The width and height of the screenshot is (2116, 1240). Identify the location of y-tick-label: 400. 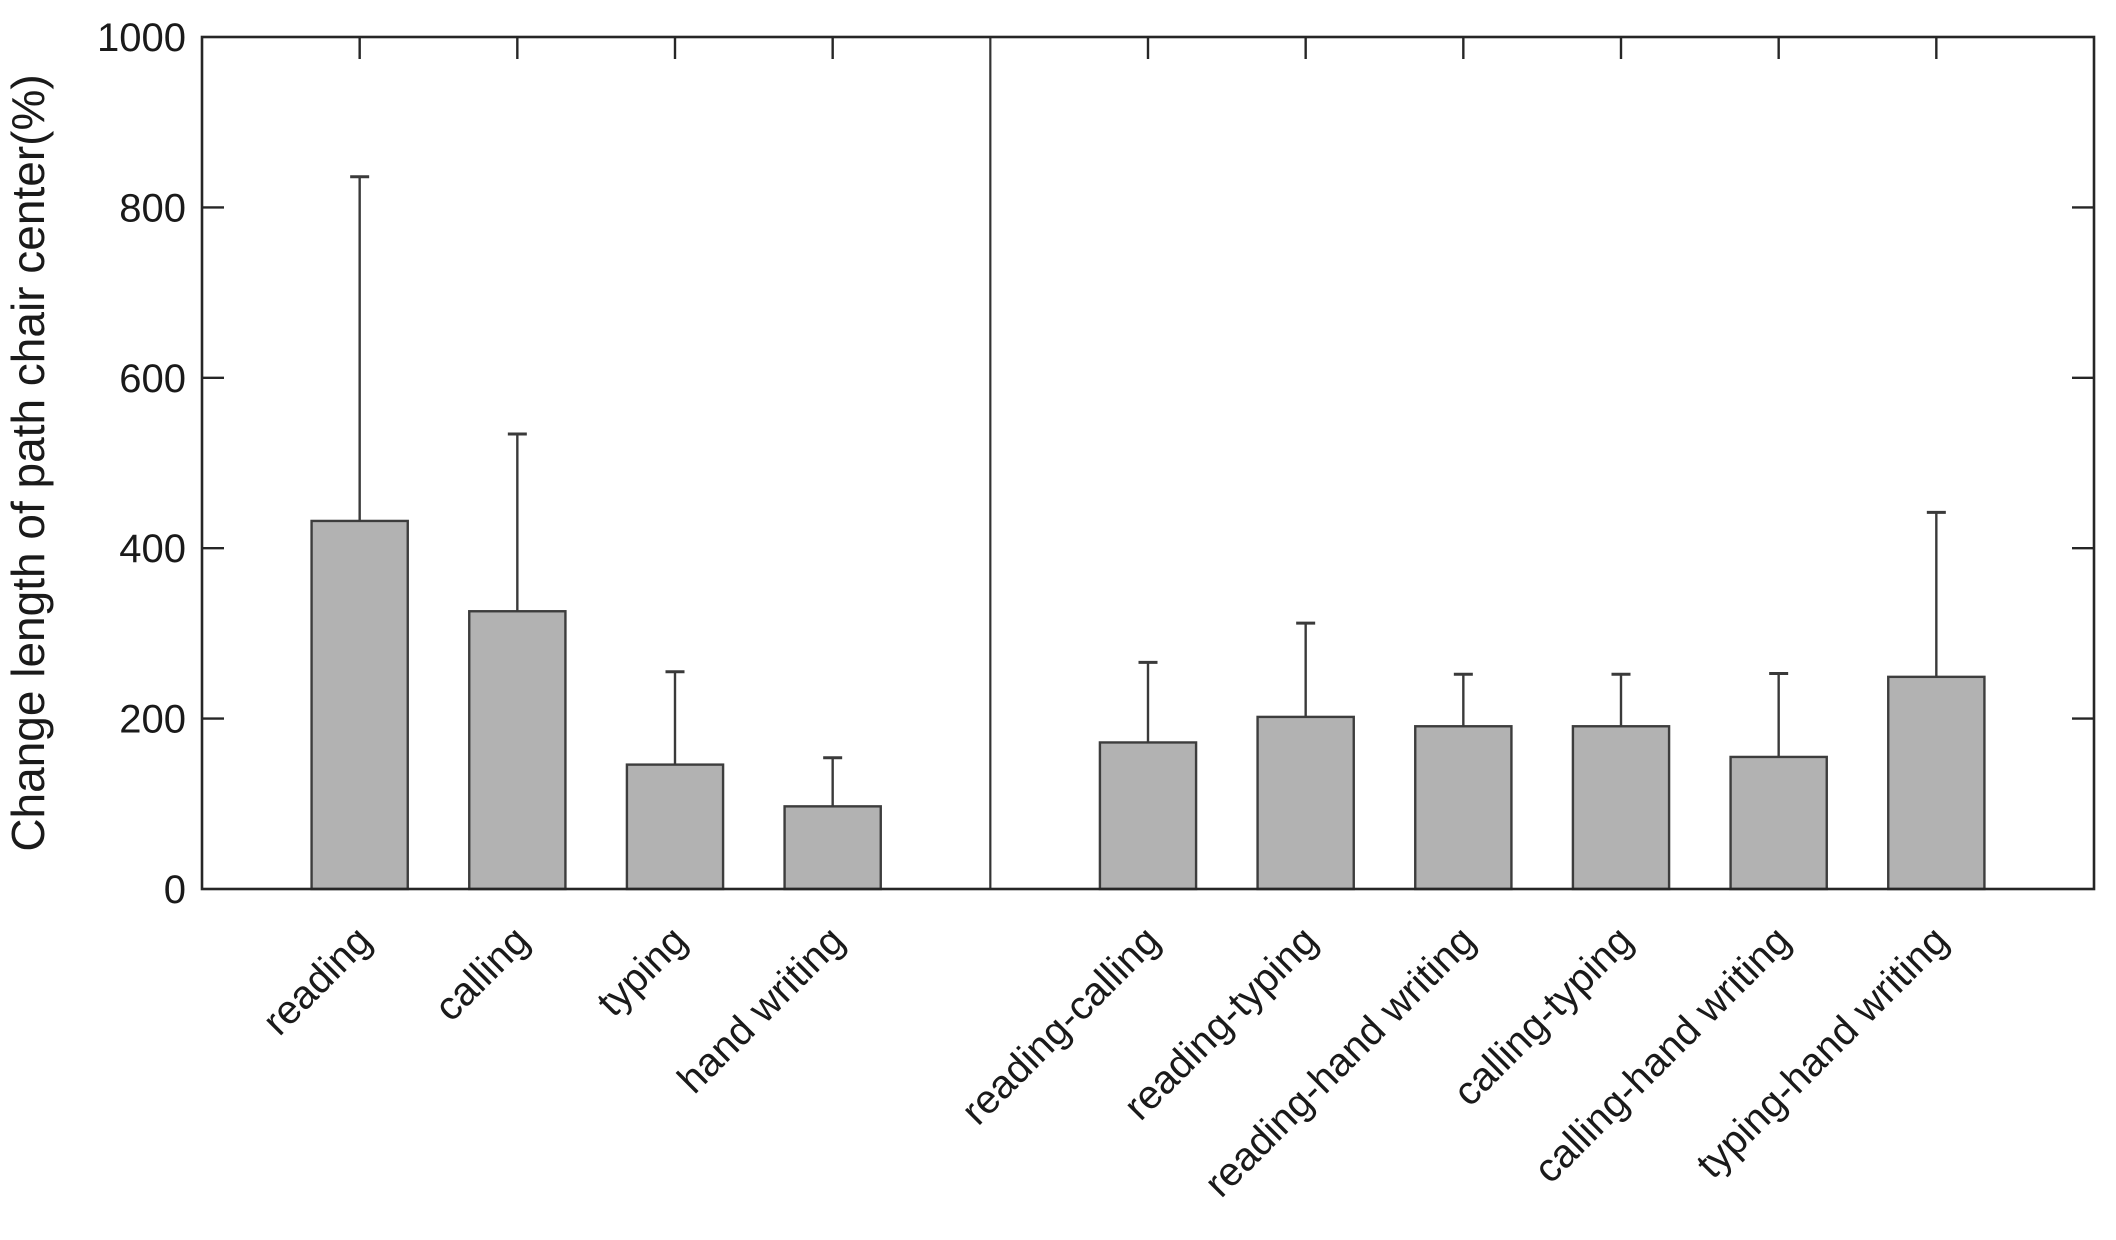
(152, 549).